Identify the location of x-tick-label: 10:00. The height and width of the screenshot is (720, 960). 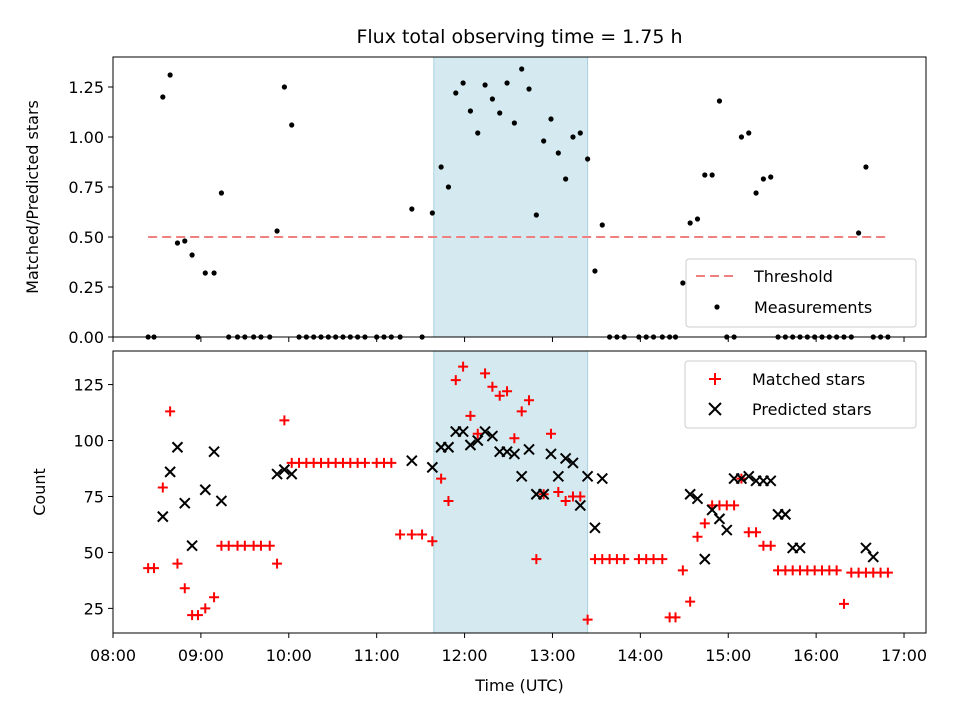
(289, 655).